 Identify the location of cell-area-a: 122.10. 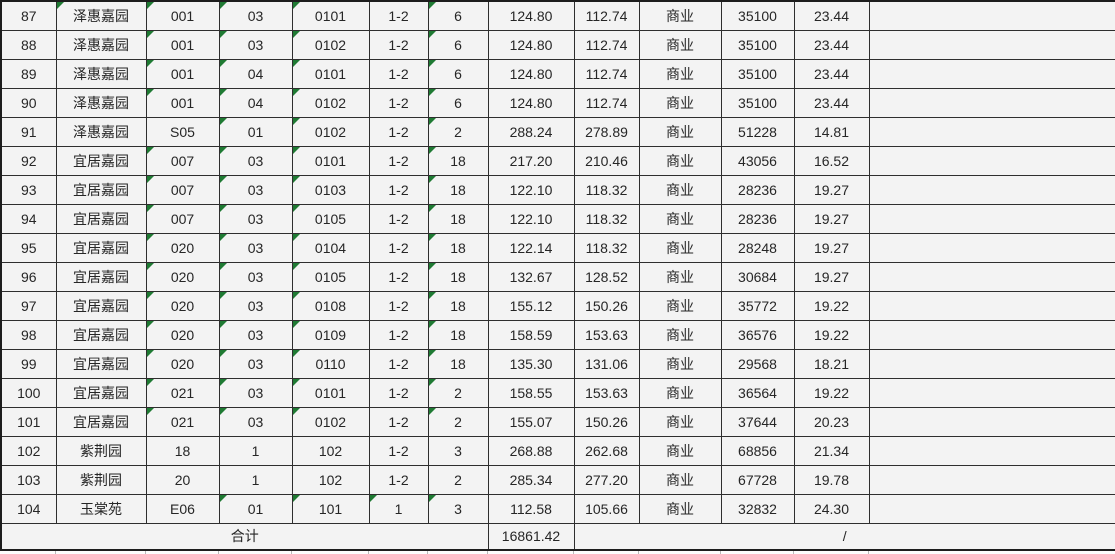
(531, 218).